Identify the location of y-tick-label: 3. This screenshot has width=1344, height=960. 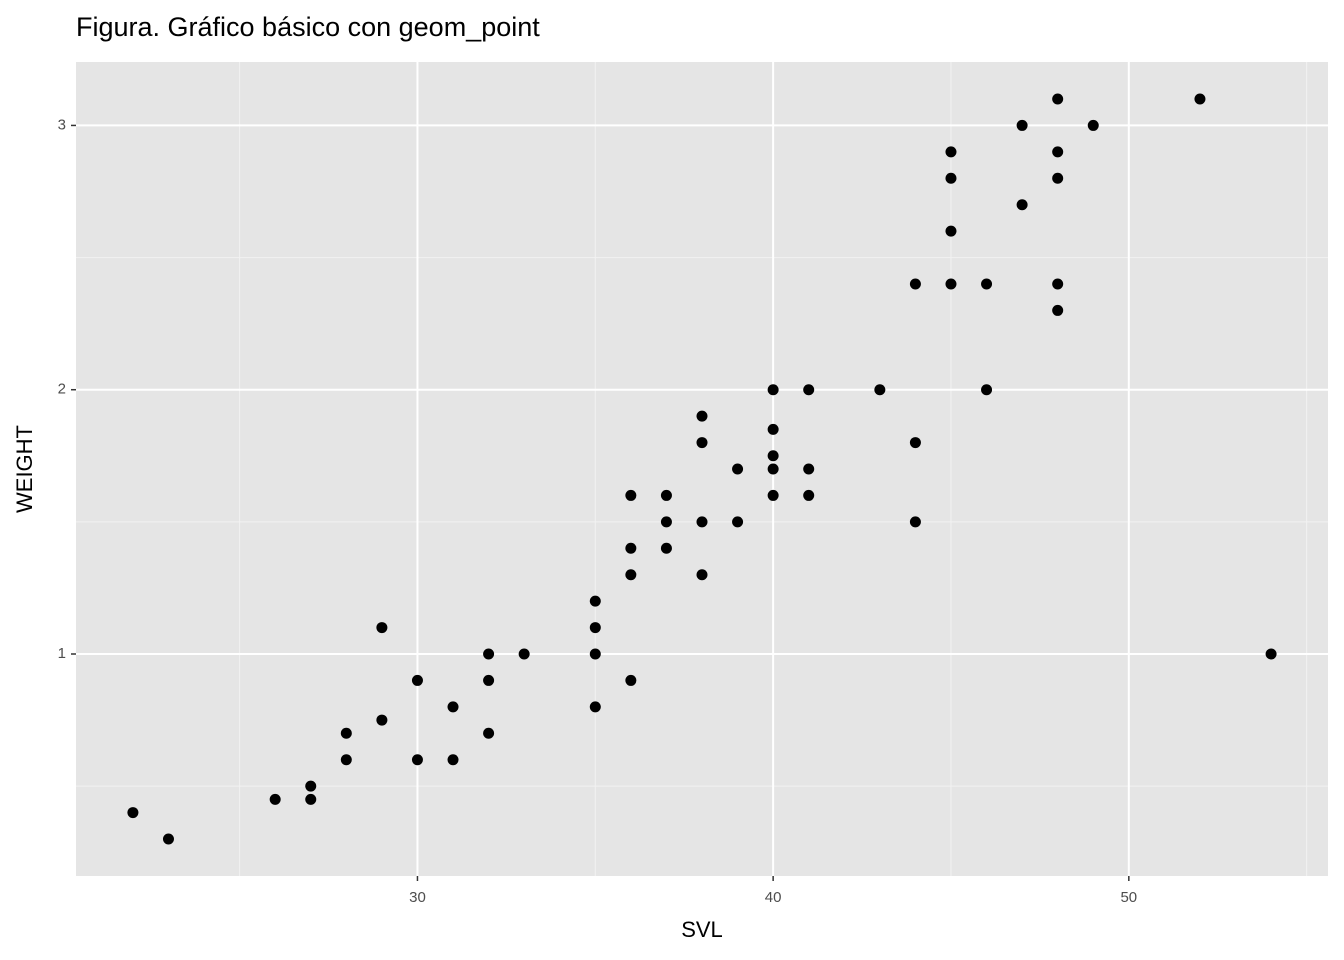
(62, 124).